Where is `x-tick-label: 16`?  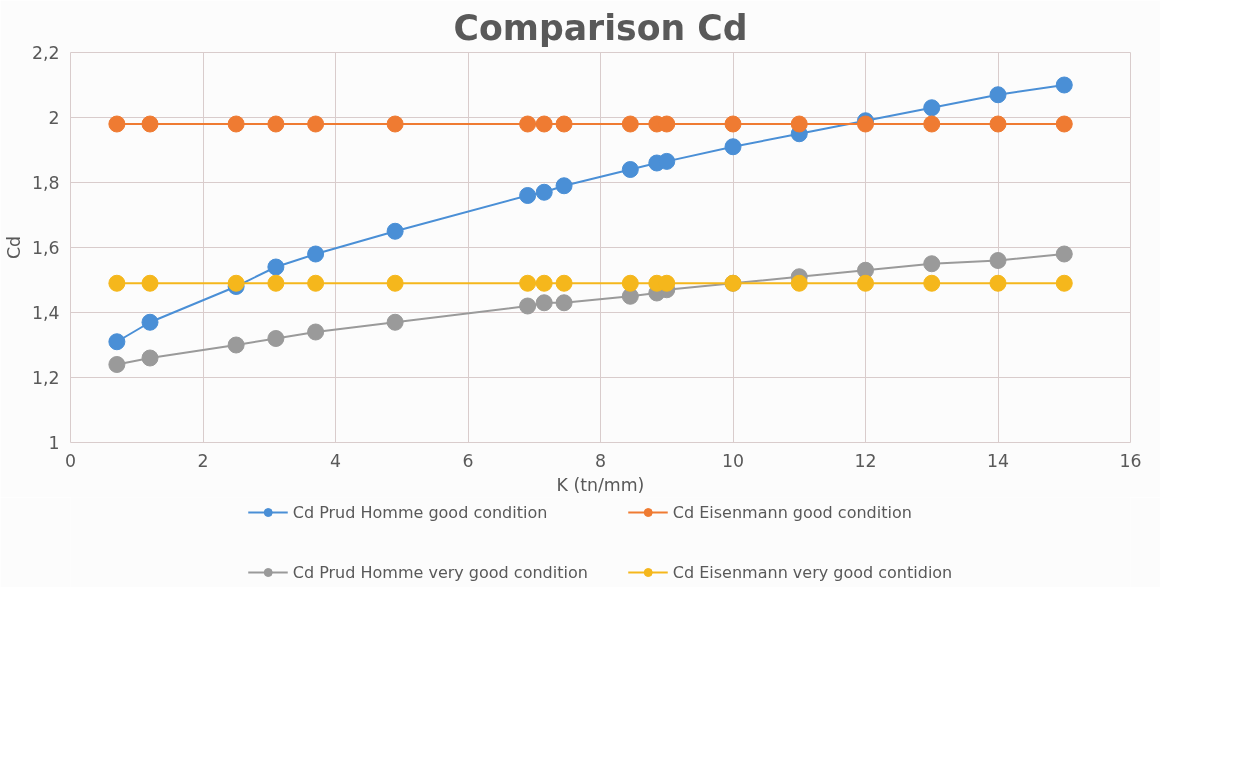
x-tick-label: 16 is located at coordinates (1130, 460).